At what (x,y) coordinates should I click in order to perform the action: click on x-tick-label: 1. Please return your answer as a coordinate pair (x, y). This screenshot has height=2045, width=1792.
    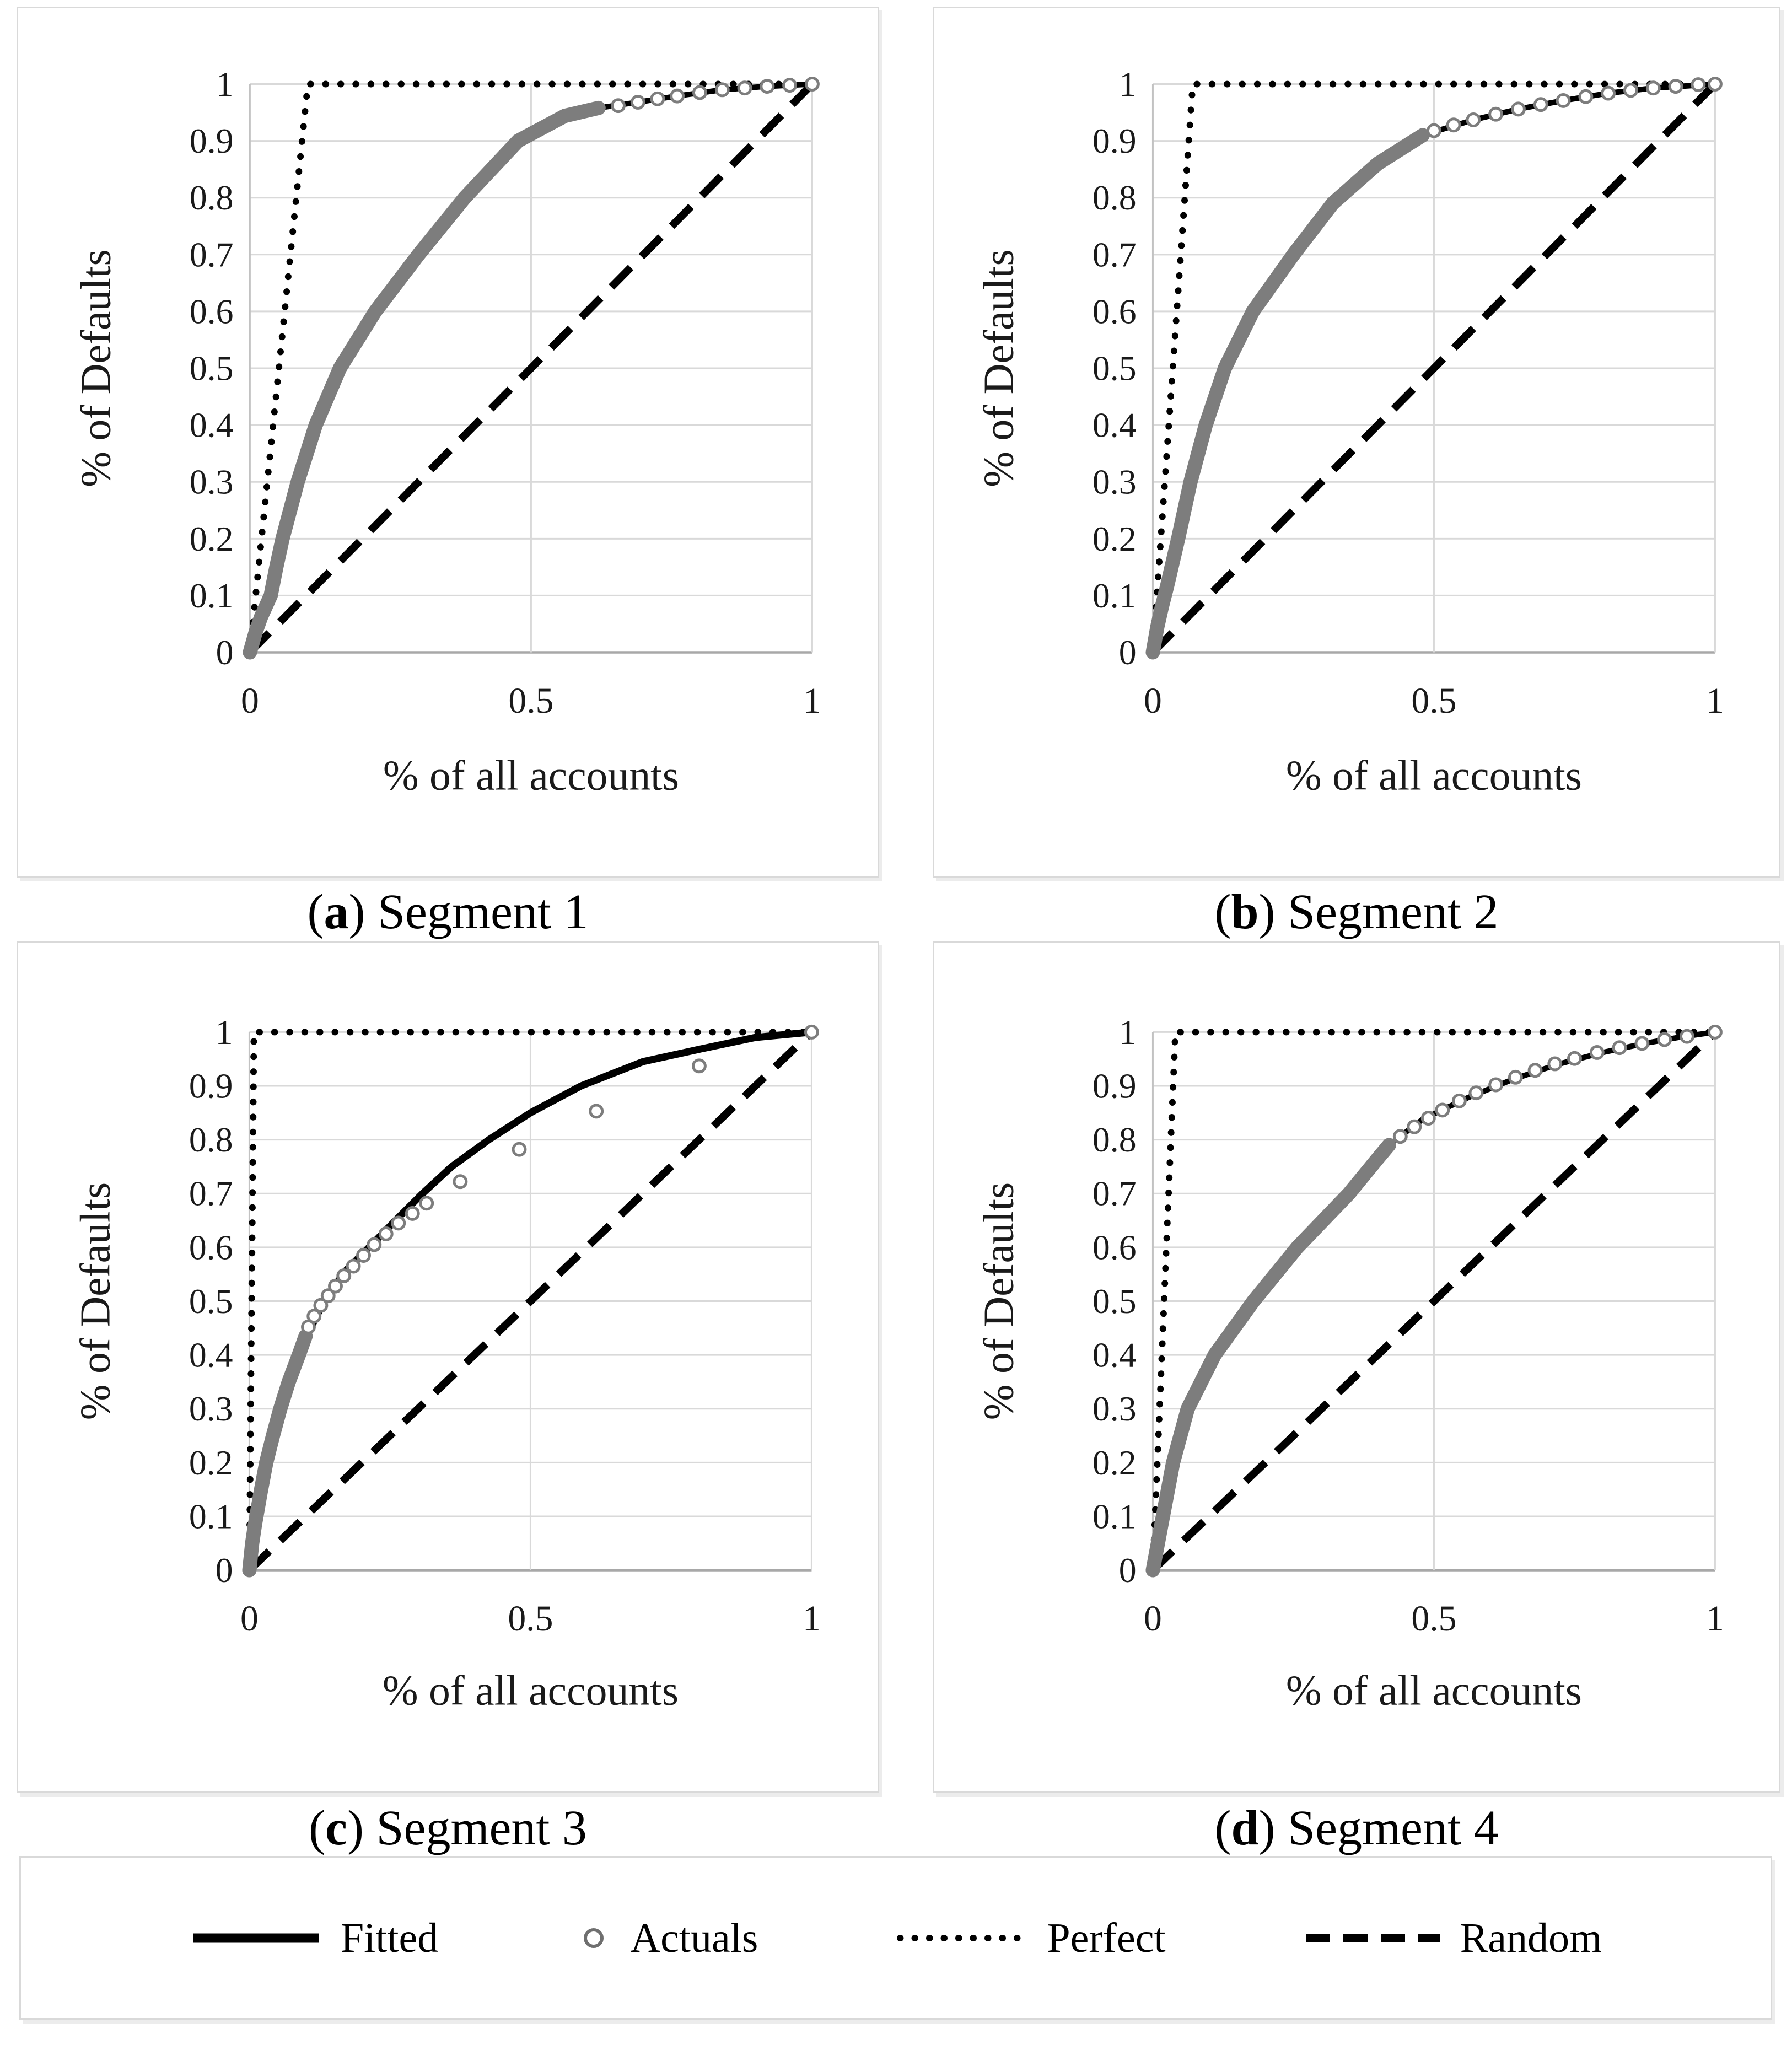
    Looking at the image, I should click on (812, 701).